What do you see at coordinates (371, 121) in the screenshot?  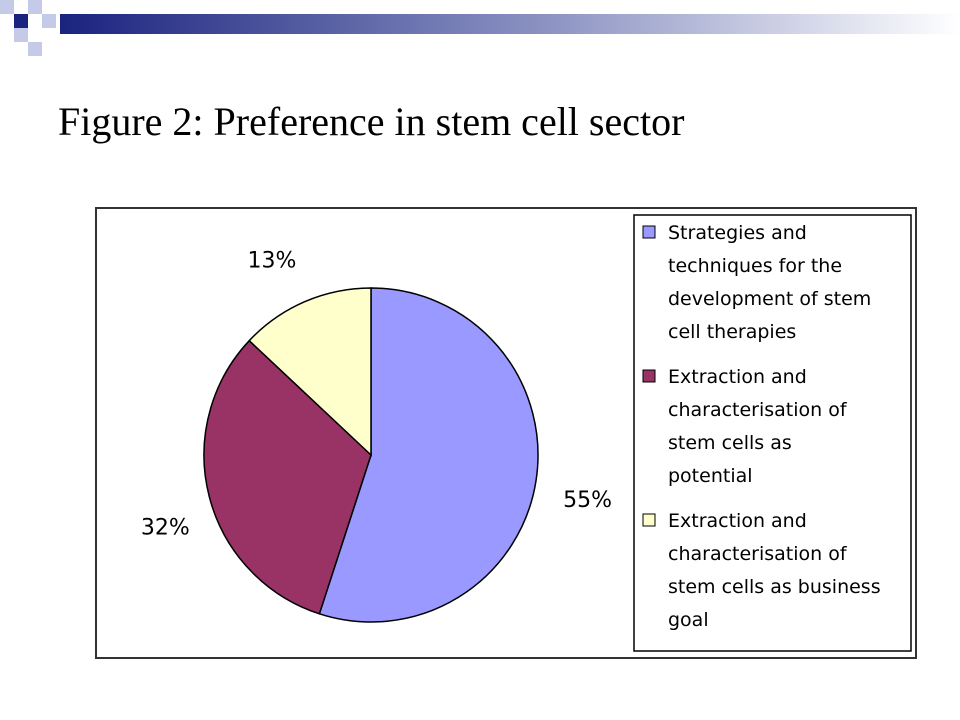 I see `slide-title: Figure 2: Preference in stem cell sector` at bounding box center [371, 121].